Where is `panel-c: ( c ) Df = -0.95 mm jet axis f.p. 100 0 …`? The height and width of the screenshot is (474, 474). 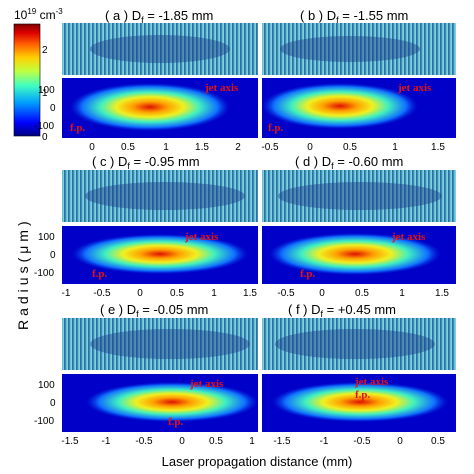 panel-c: ( c ) Df = -0.95 mm jet axis f.p. 100 0 … is located at coordinates (146, 226).